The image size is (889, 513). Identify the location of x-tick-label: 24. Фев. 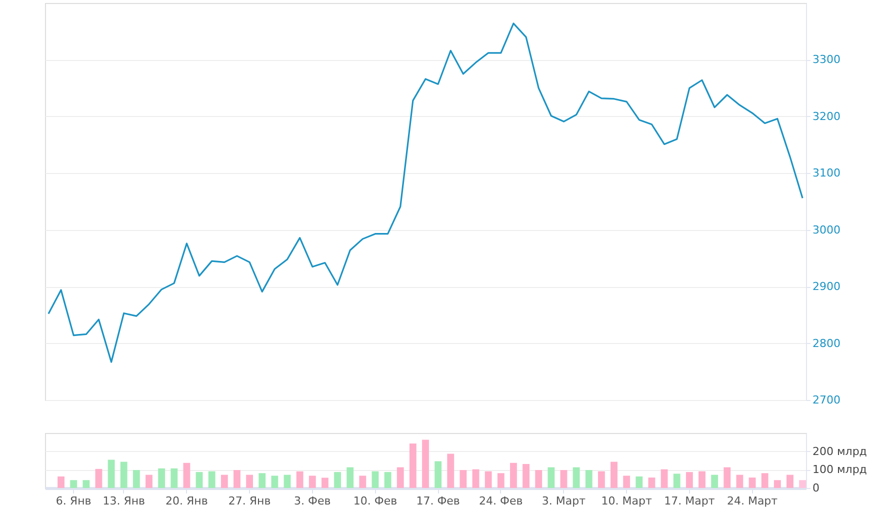
(501, 501).